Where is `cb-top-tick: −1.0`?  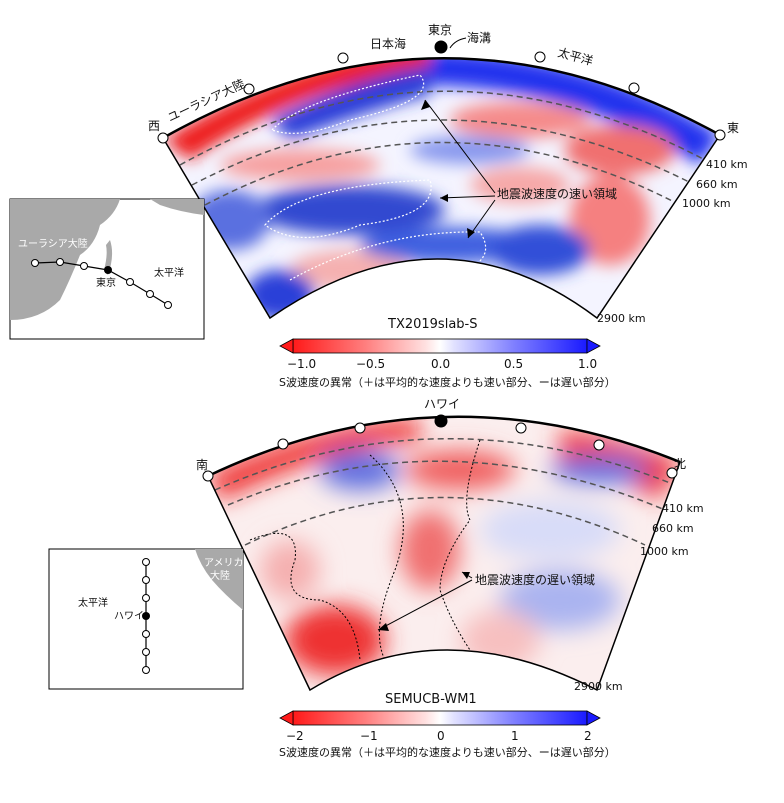
cb-top-tick: −1.0 is located at coordinates (301, 364).